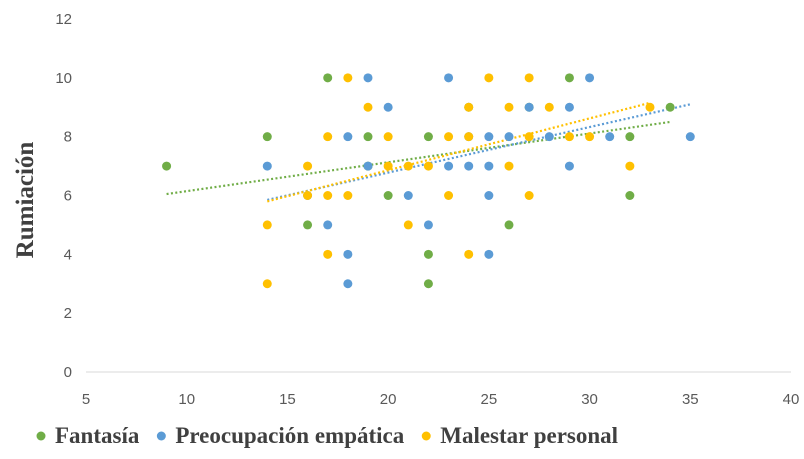 This screenshot has height=459, width=804. What do you see at coordinates (68, 313) in the screenshot?
I see `y-tick-label: 2` at bounding box center [68, 313].